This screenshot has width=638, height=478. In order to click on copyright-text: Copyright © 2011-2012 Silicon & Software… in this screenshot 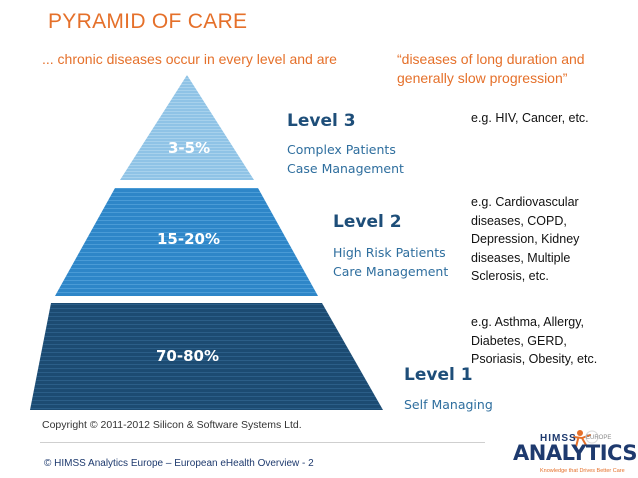, I will do `click(172, 425)`.